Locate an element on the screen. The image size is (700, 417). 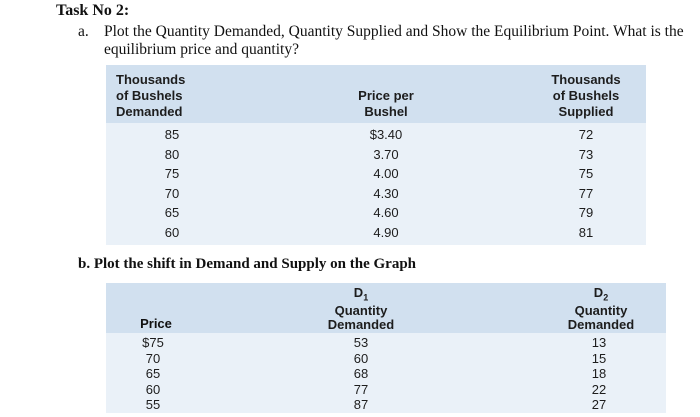
header-quantity-demanded: Thousands of Bushels Demanded is located at coordinates (151, 95).